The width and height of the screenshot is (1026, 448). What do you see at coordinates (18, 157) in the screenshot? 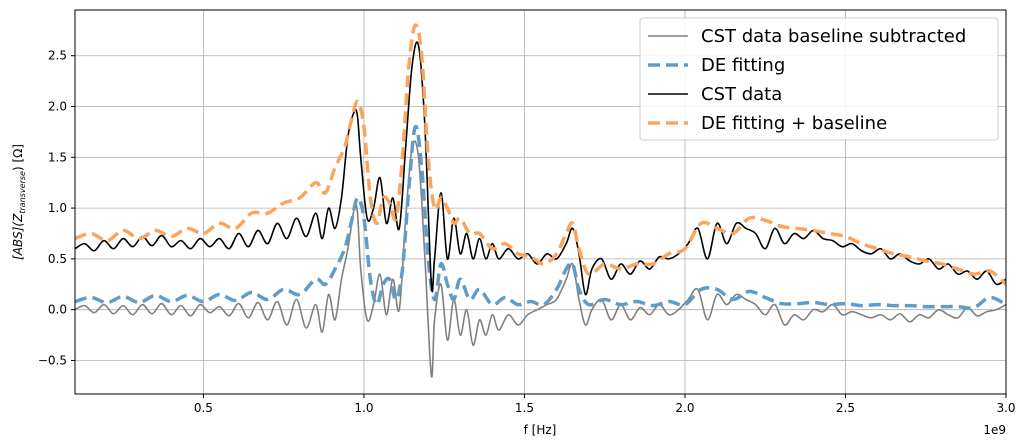
I see `y-axis-label-tail: ) [Ω]` at bounding box center [18, 157].